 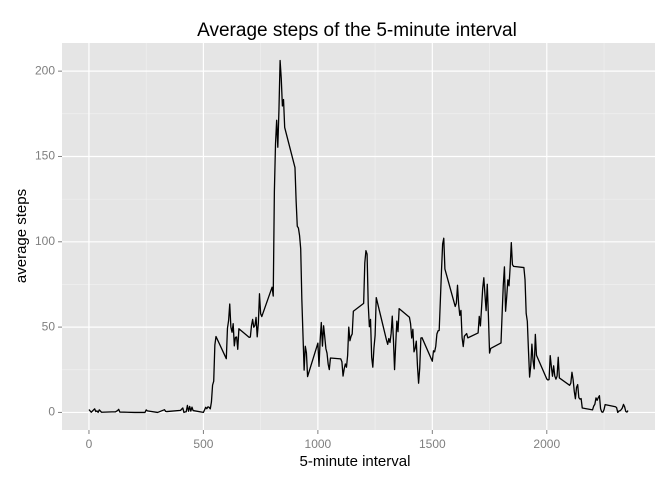 I want to click on y-tick-label: 150, so click(x=45, y=156).